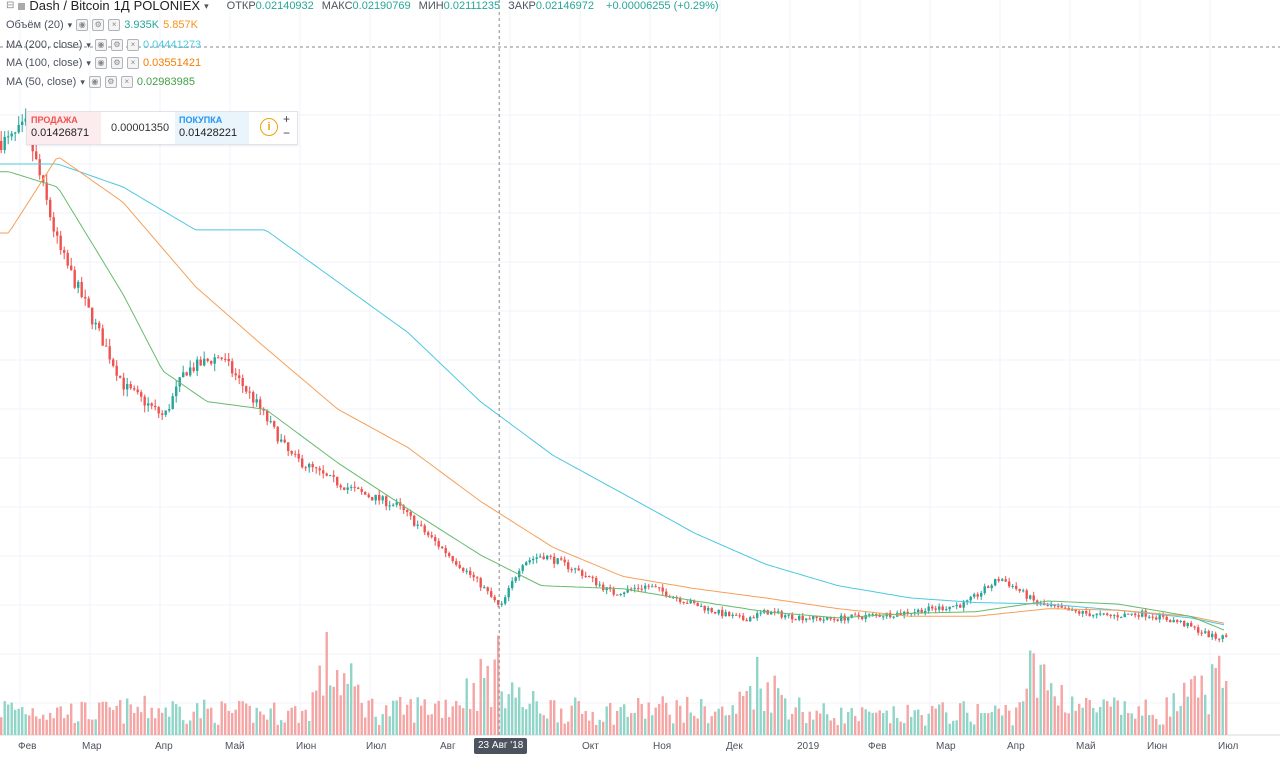 The image size is (1280, 760). I want to click on buy-button: ПОКУПКА 0.01428221, so click(212, 128).